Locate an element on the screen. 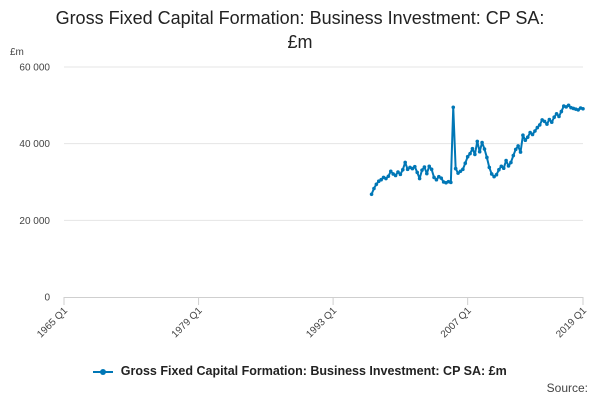 This screenshot has width=600, height=400. series-layer is located at coordinates (477, 150).